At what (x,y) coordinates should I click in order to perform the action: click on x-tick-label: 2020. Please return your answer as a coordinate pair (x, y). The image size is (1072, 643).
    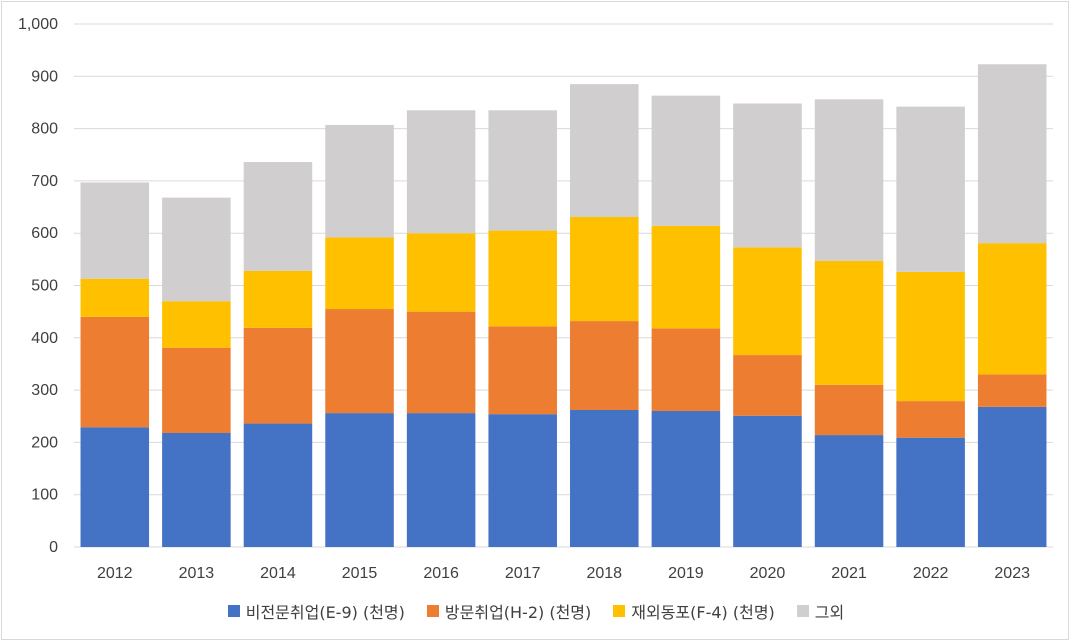
    Looking at the image, I should click on (768, 573).